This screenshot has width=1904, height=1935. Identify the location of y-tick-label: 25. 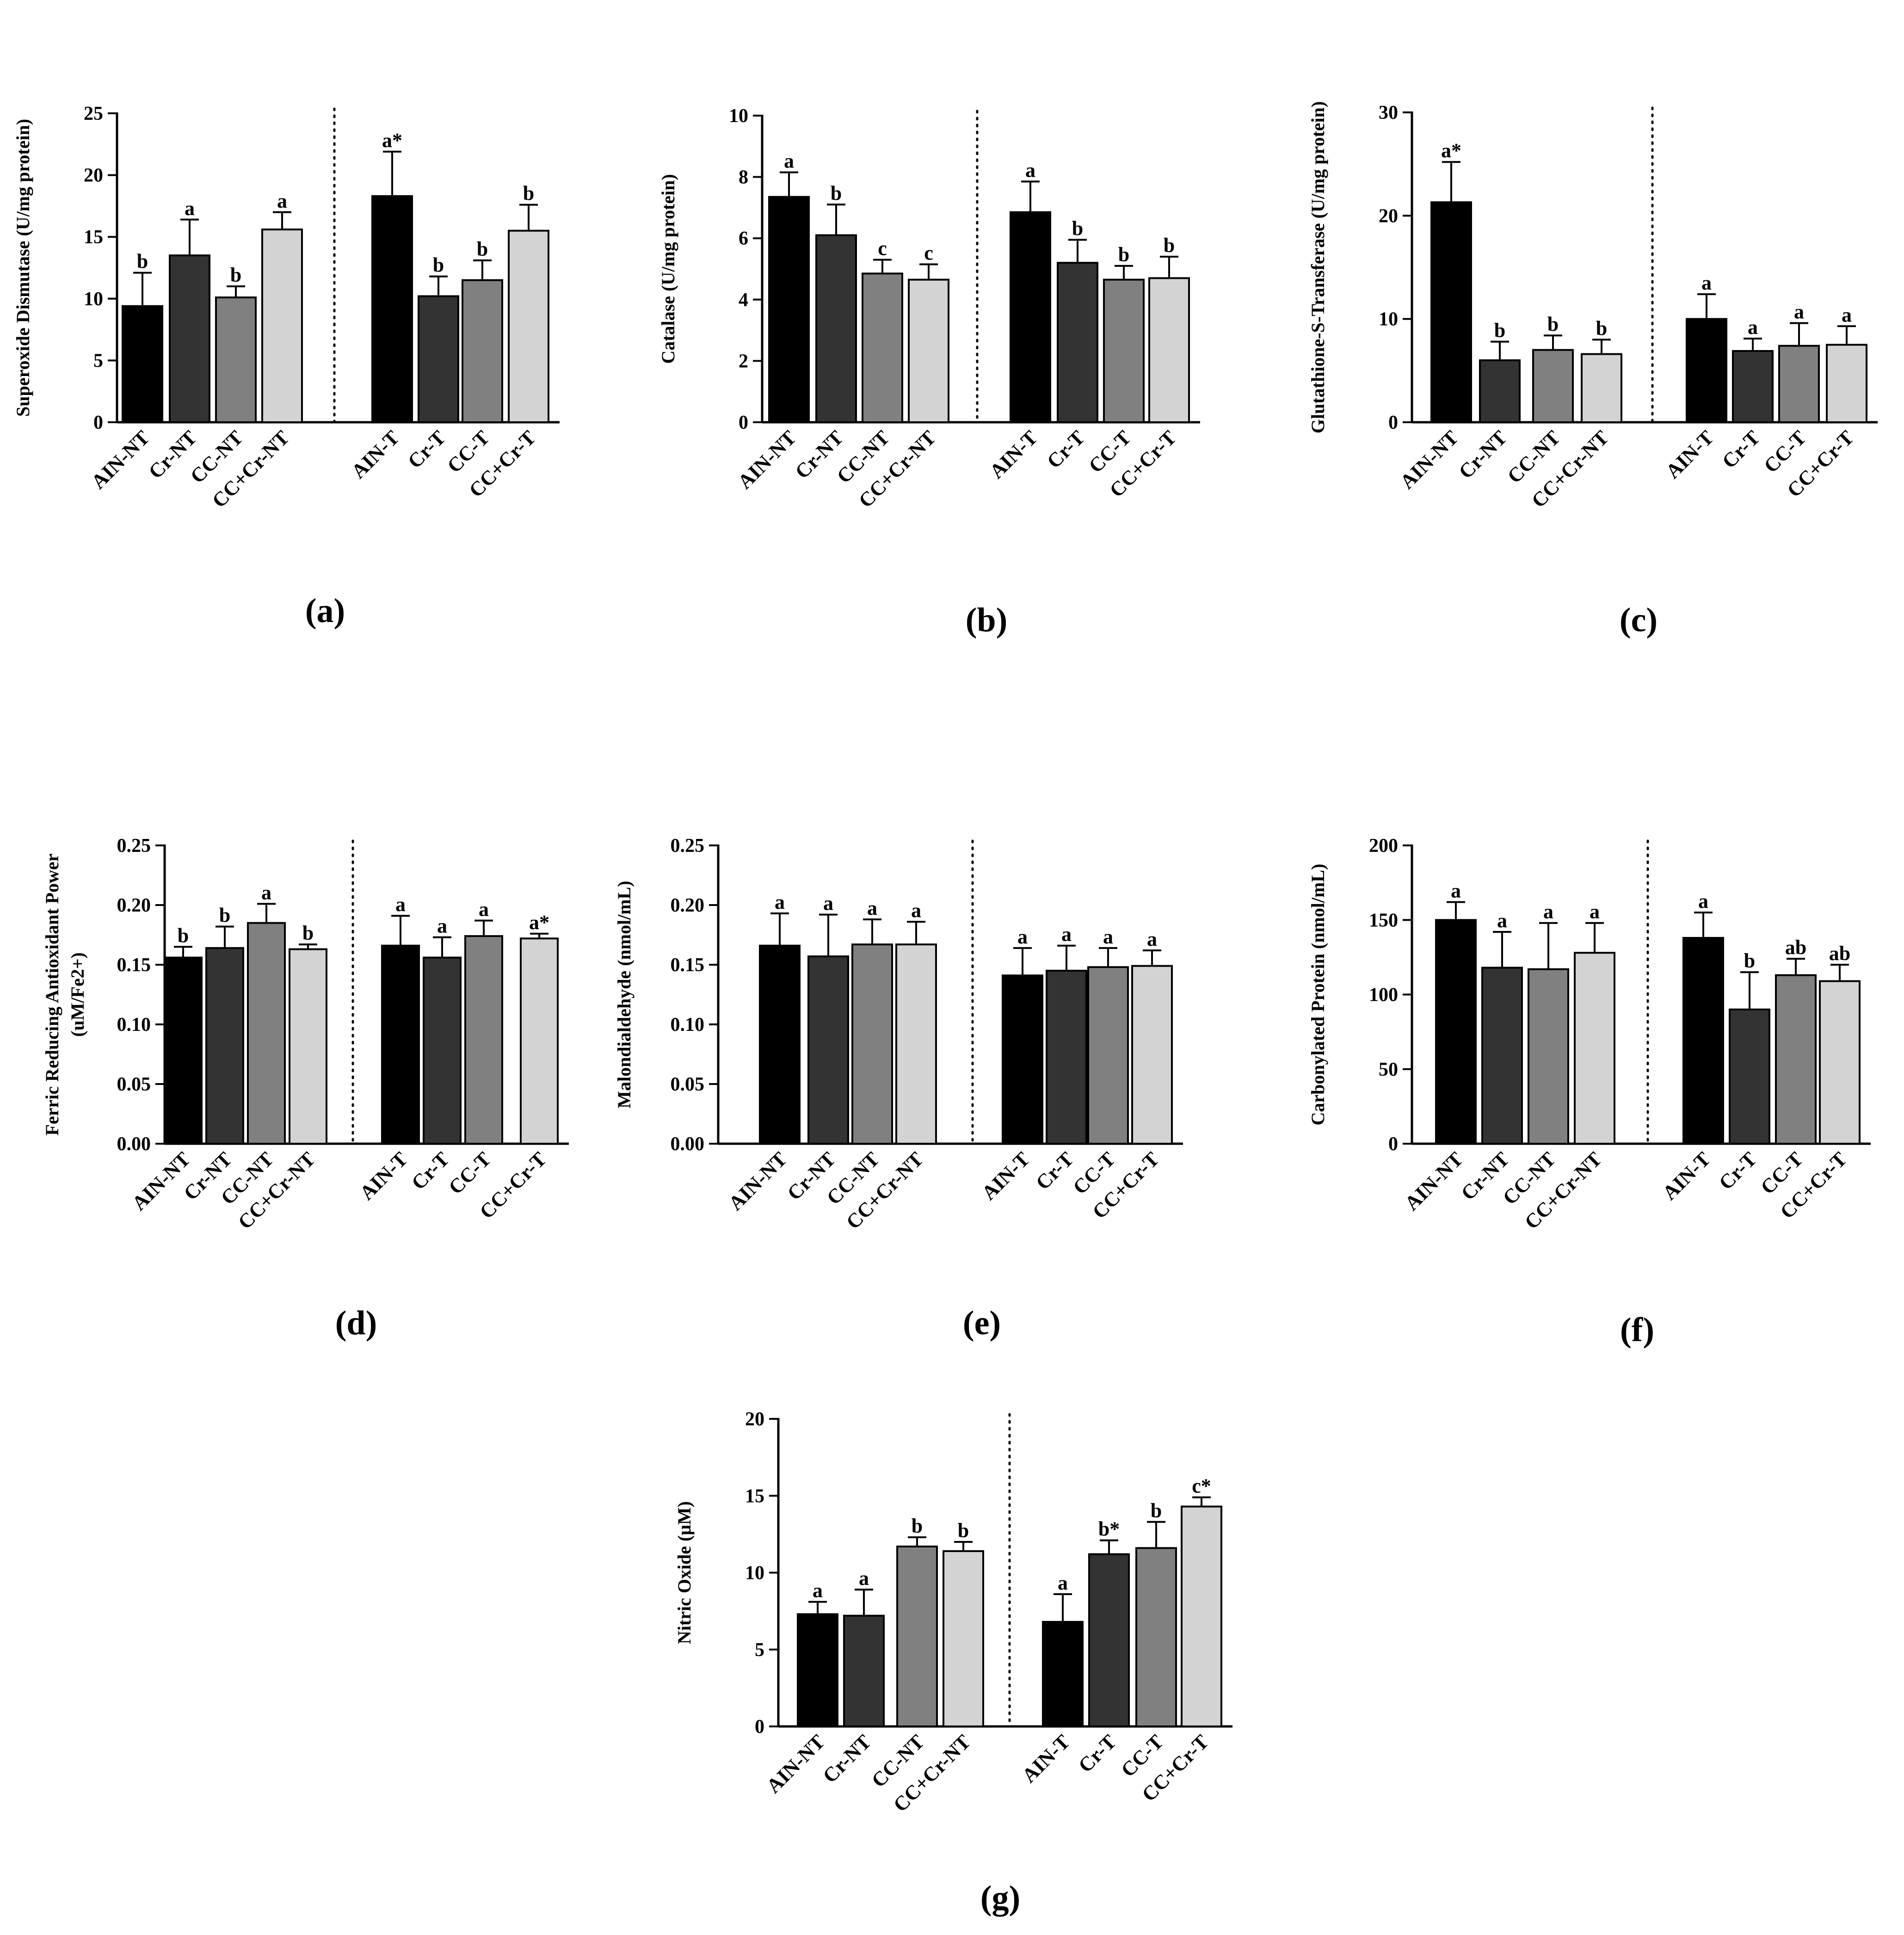
(93, 113).